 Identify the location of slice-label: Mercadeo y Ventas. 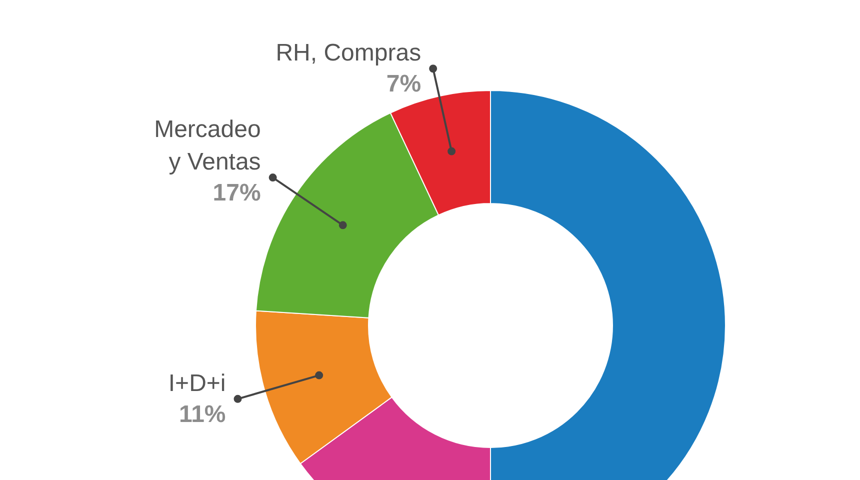
(207, 146).